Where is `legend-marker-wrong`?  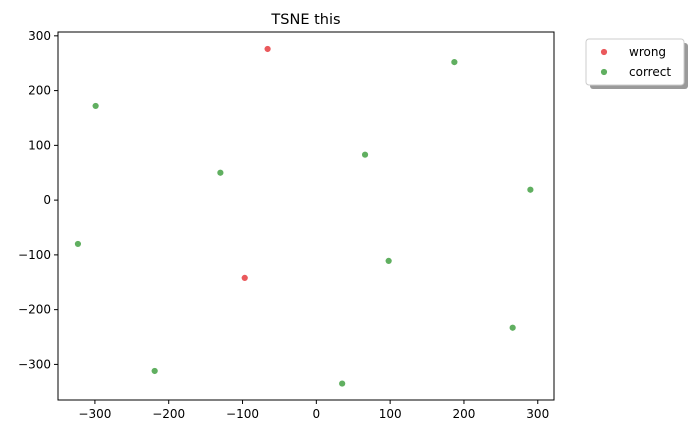 legend-marker-wrong is located at coordinates (604, 52).